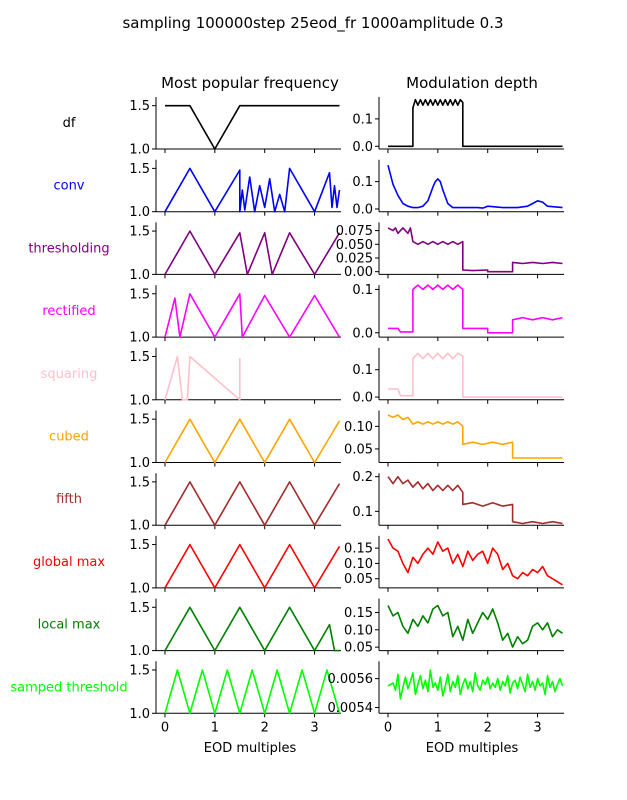 The height and width of the screenshot is (800, 627). What do you see at coordinates (358, 613) in the screenshot?
I see `y-tick-label: 0.15` at bounding box center [358, 613].